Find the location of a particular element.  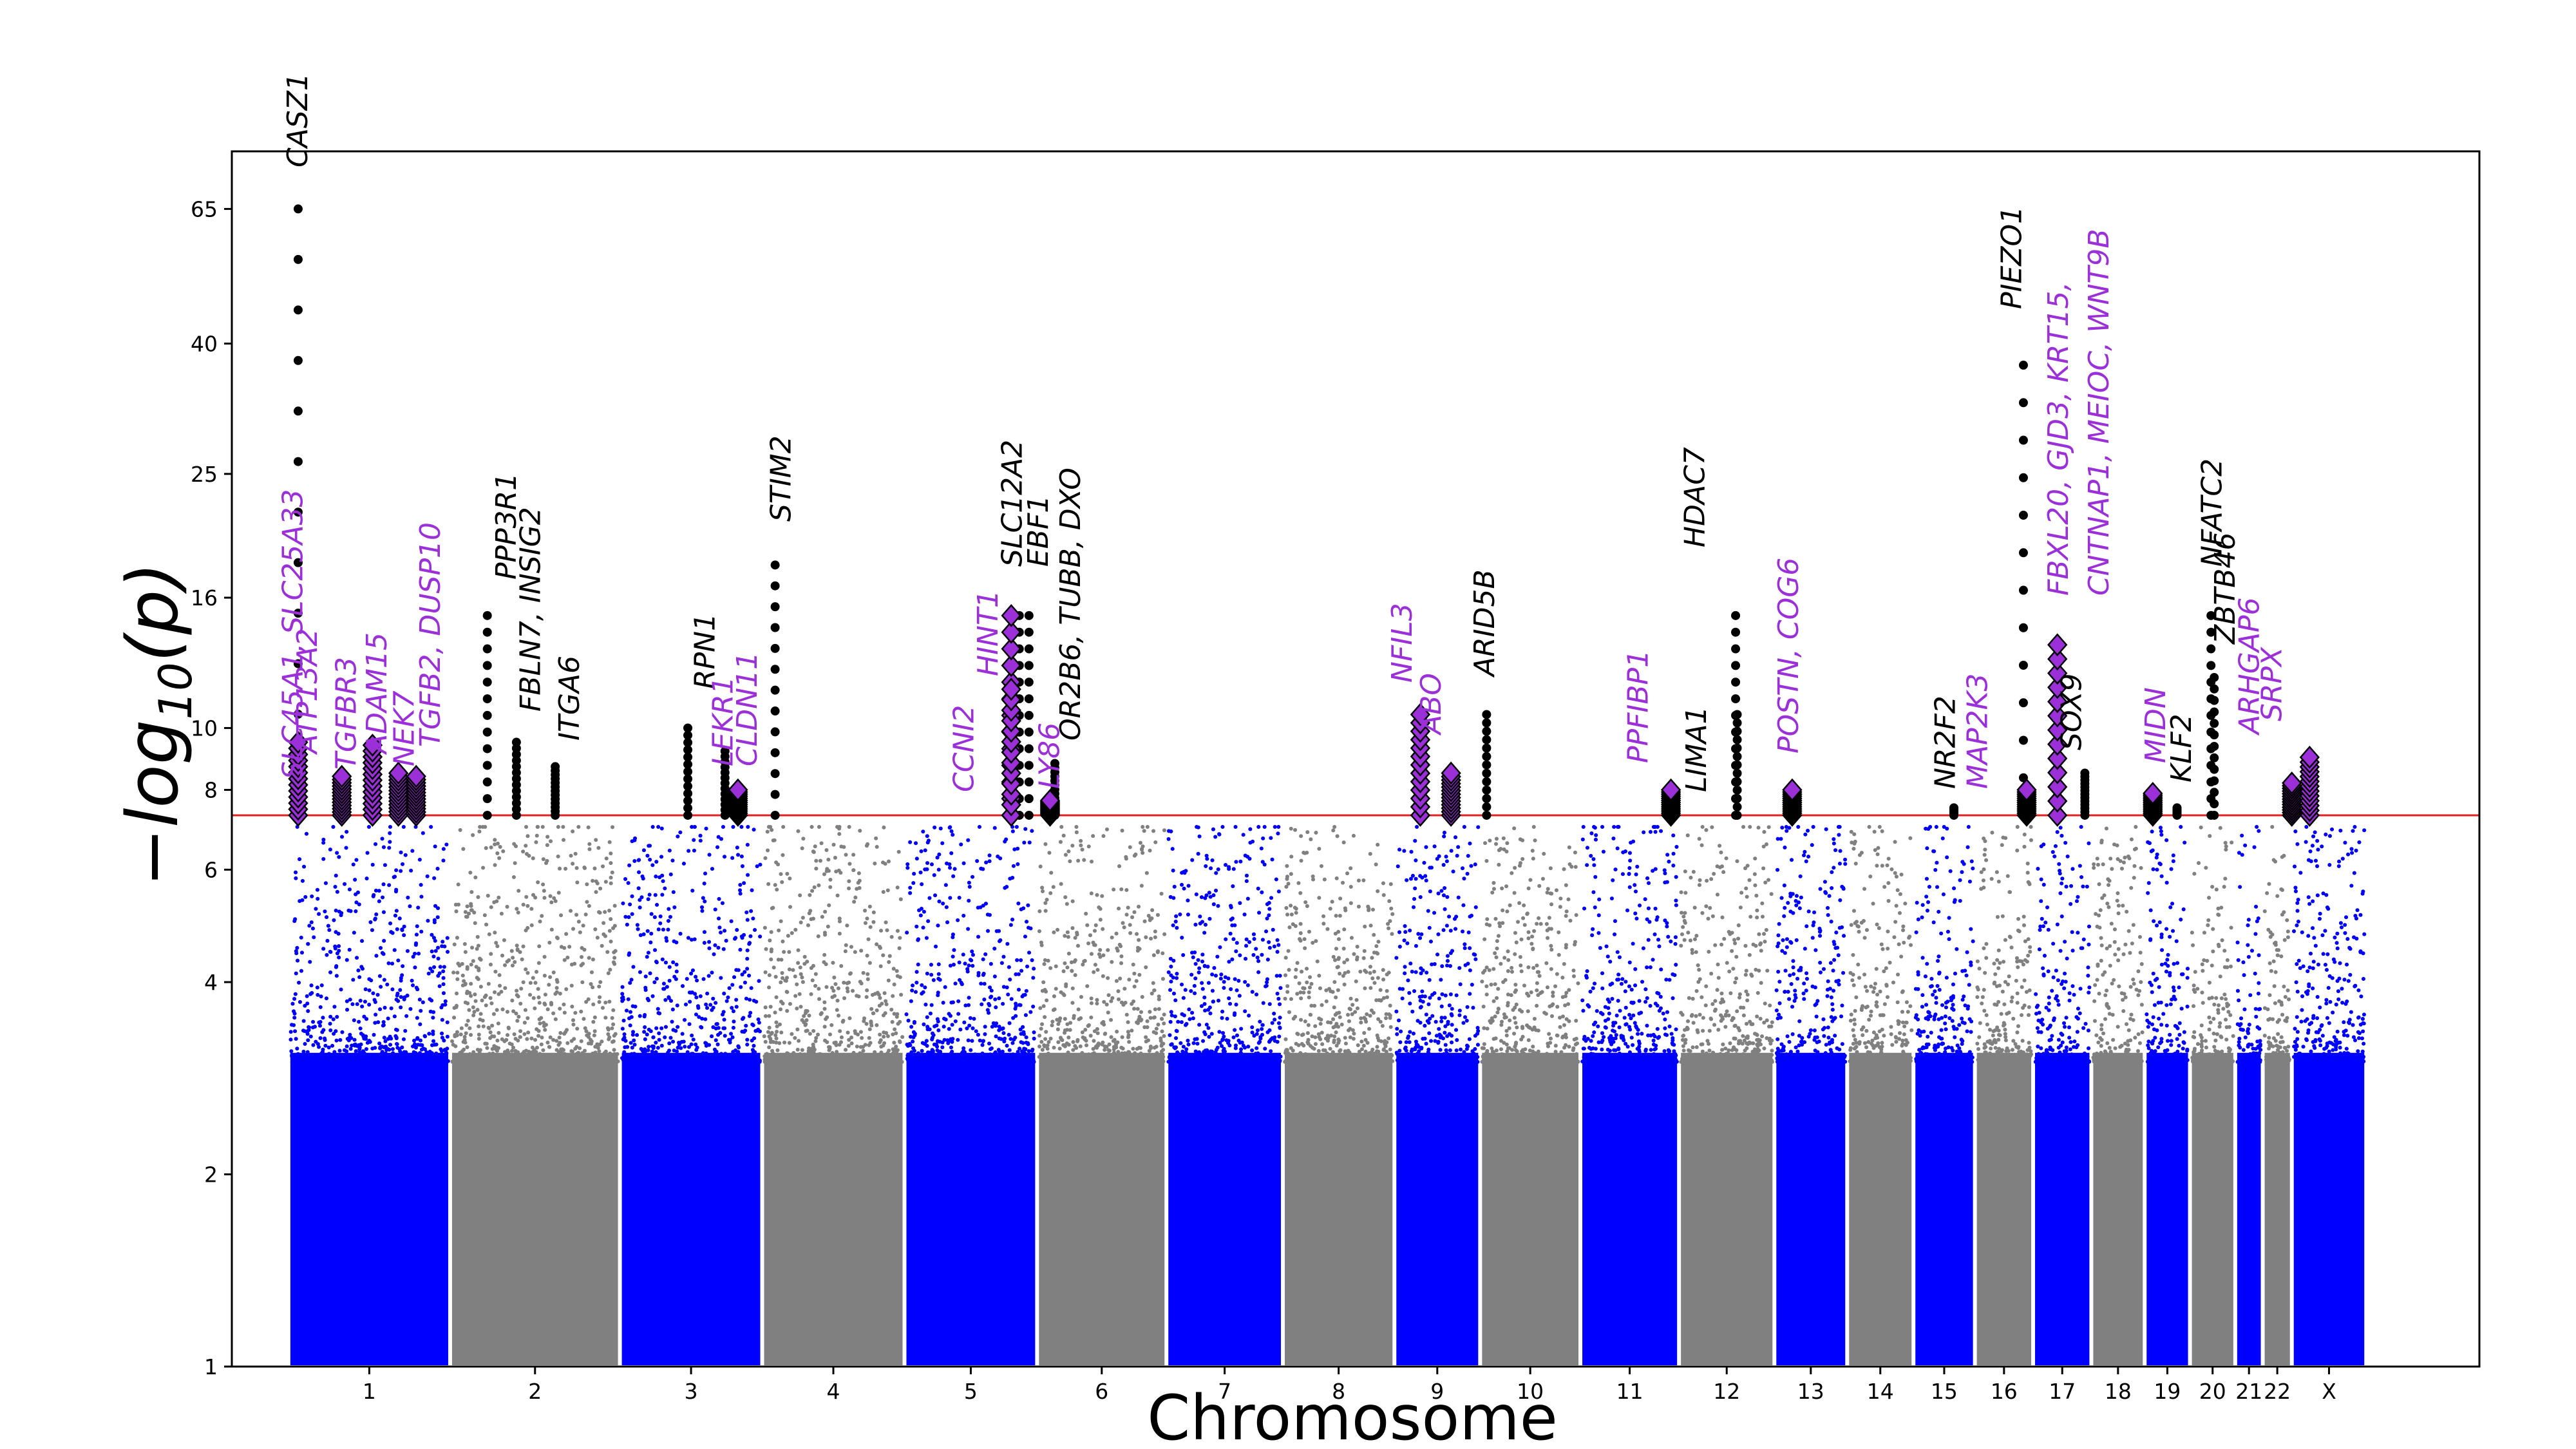

gene-label-18: LY86 is located at coordinates (1049, 756).